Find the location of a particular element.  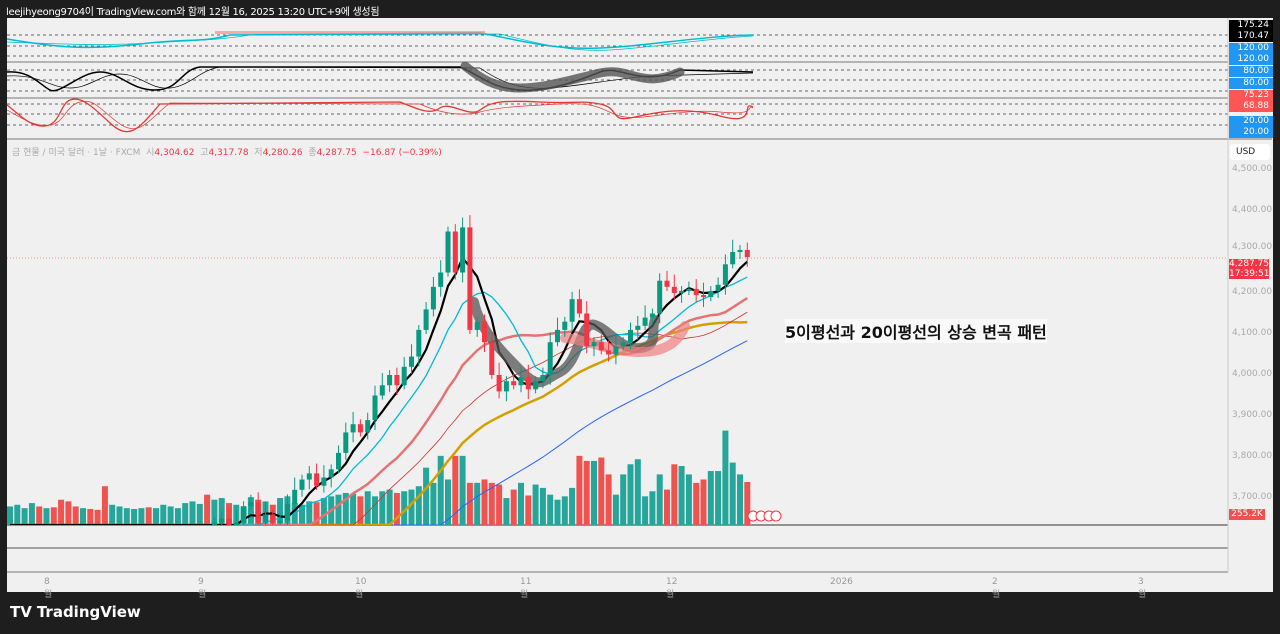

time-tick: 11월 is located at coordinates (526, 588).